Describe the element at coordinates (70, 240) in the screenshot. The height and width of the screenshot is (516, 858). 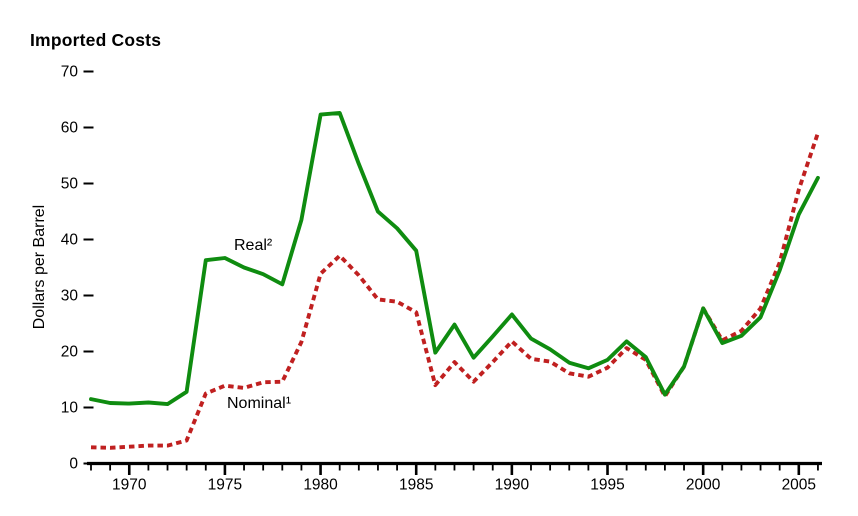
I see `y-tick-label: 40` at that location.